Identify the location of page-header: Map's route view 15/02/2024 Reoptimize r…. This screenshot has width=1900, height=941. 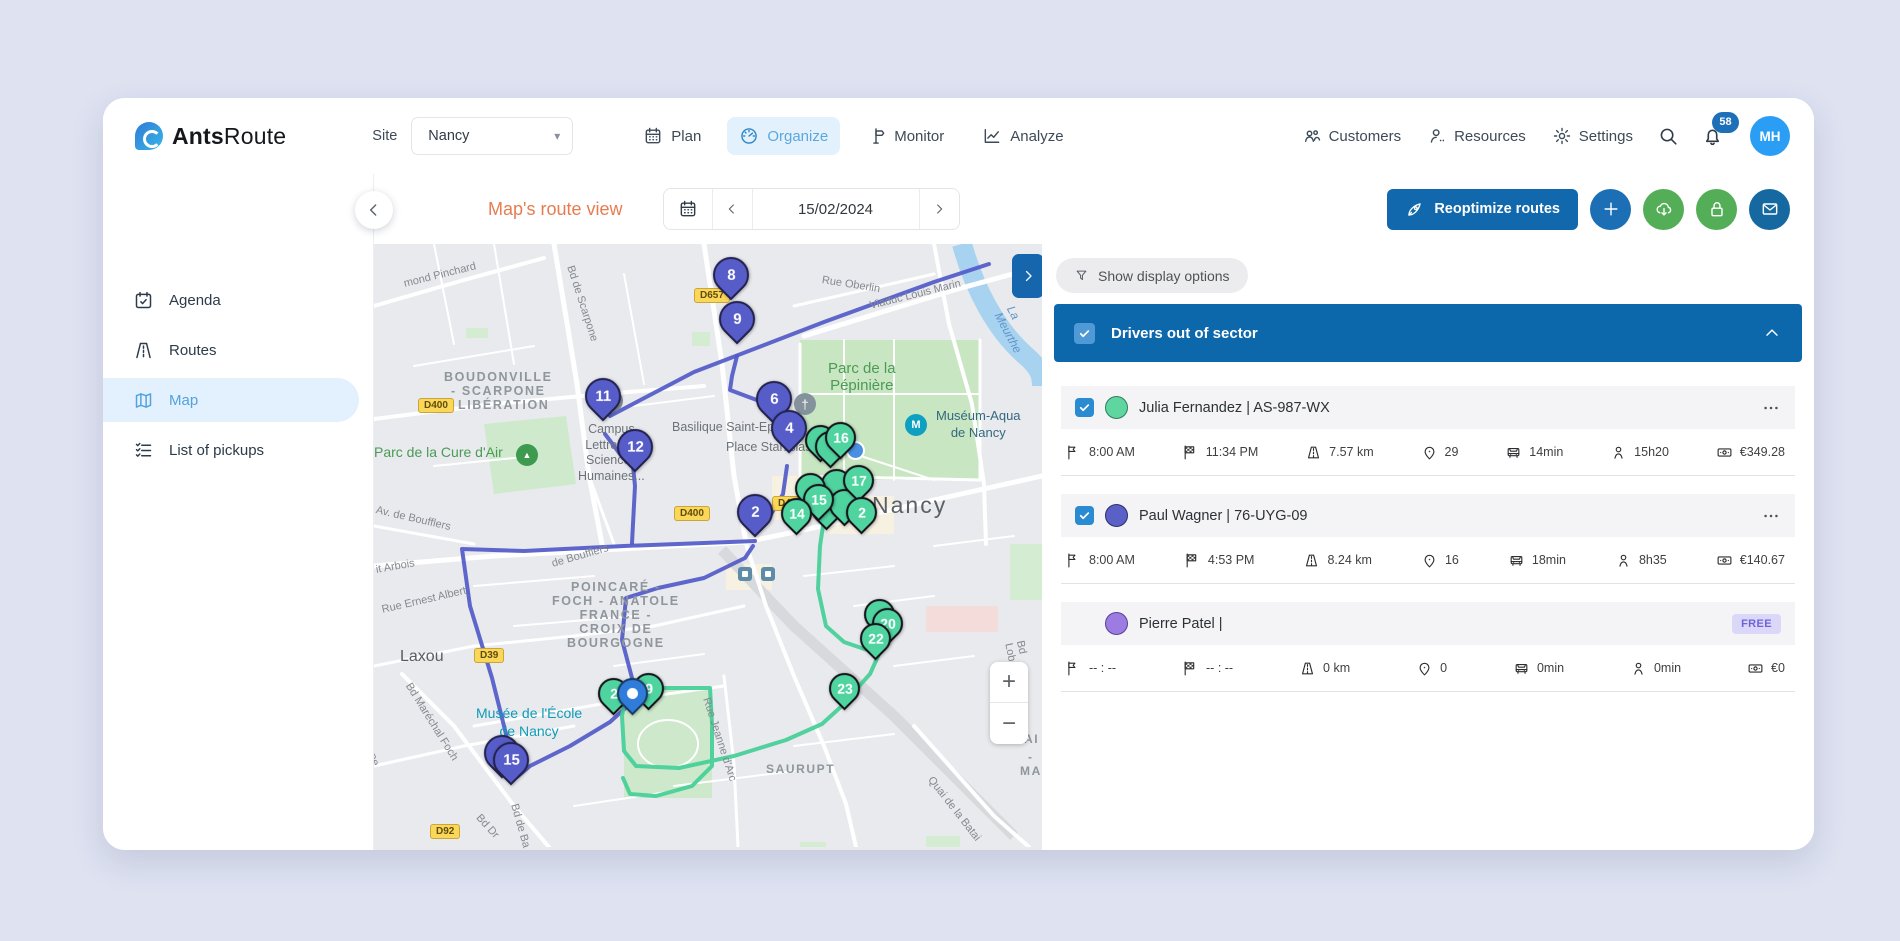
(1094, 209).